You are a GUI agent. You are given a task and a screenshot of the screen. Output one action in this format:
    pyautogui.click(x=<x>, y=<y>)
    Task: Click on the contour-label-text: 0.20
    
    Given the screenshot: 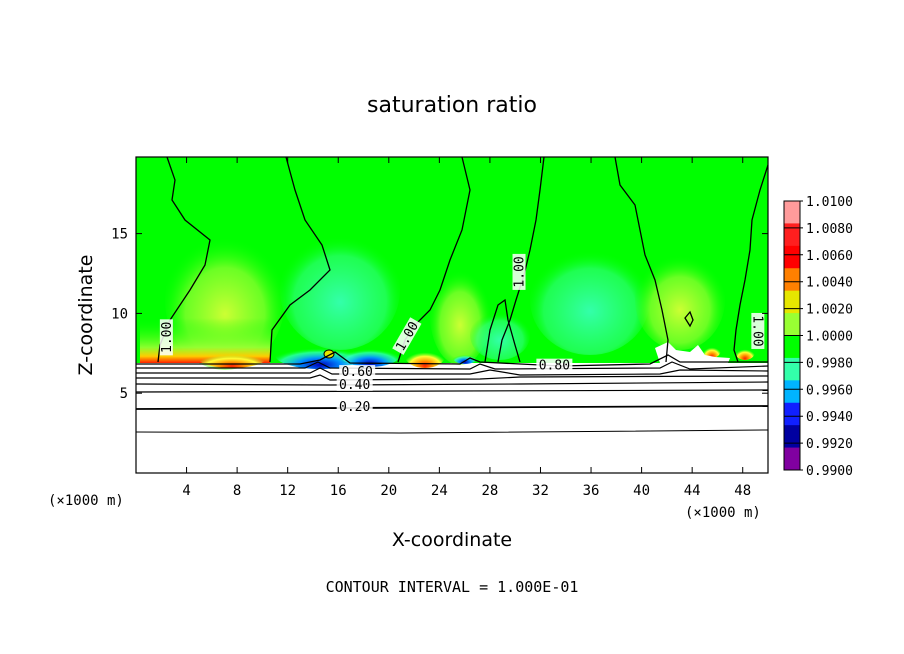 What is the action you would take?
    pyautogui.click(x=354, y=407)
    